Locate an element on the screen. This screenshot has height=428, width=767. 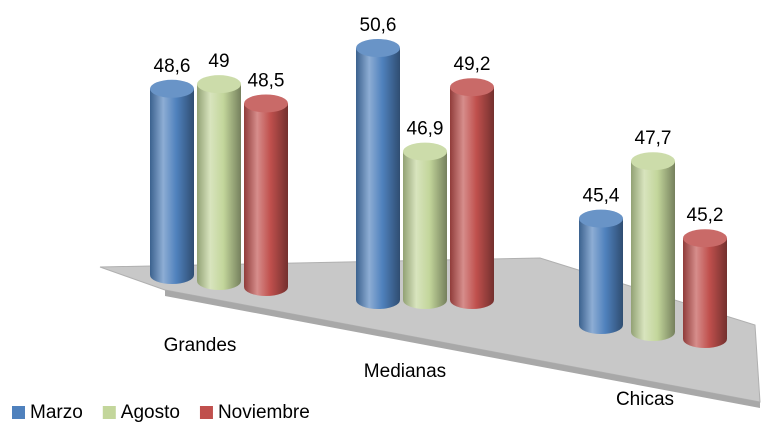
data-label: 49,2 is located at coordinates (472, 64).